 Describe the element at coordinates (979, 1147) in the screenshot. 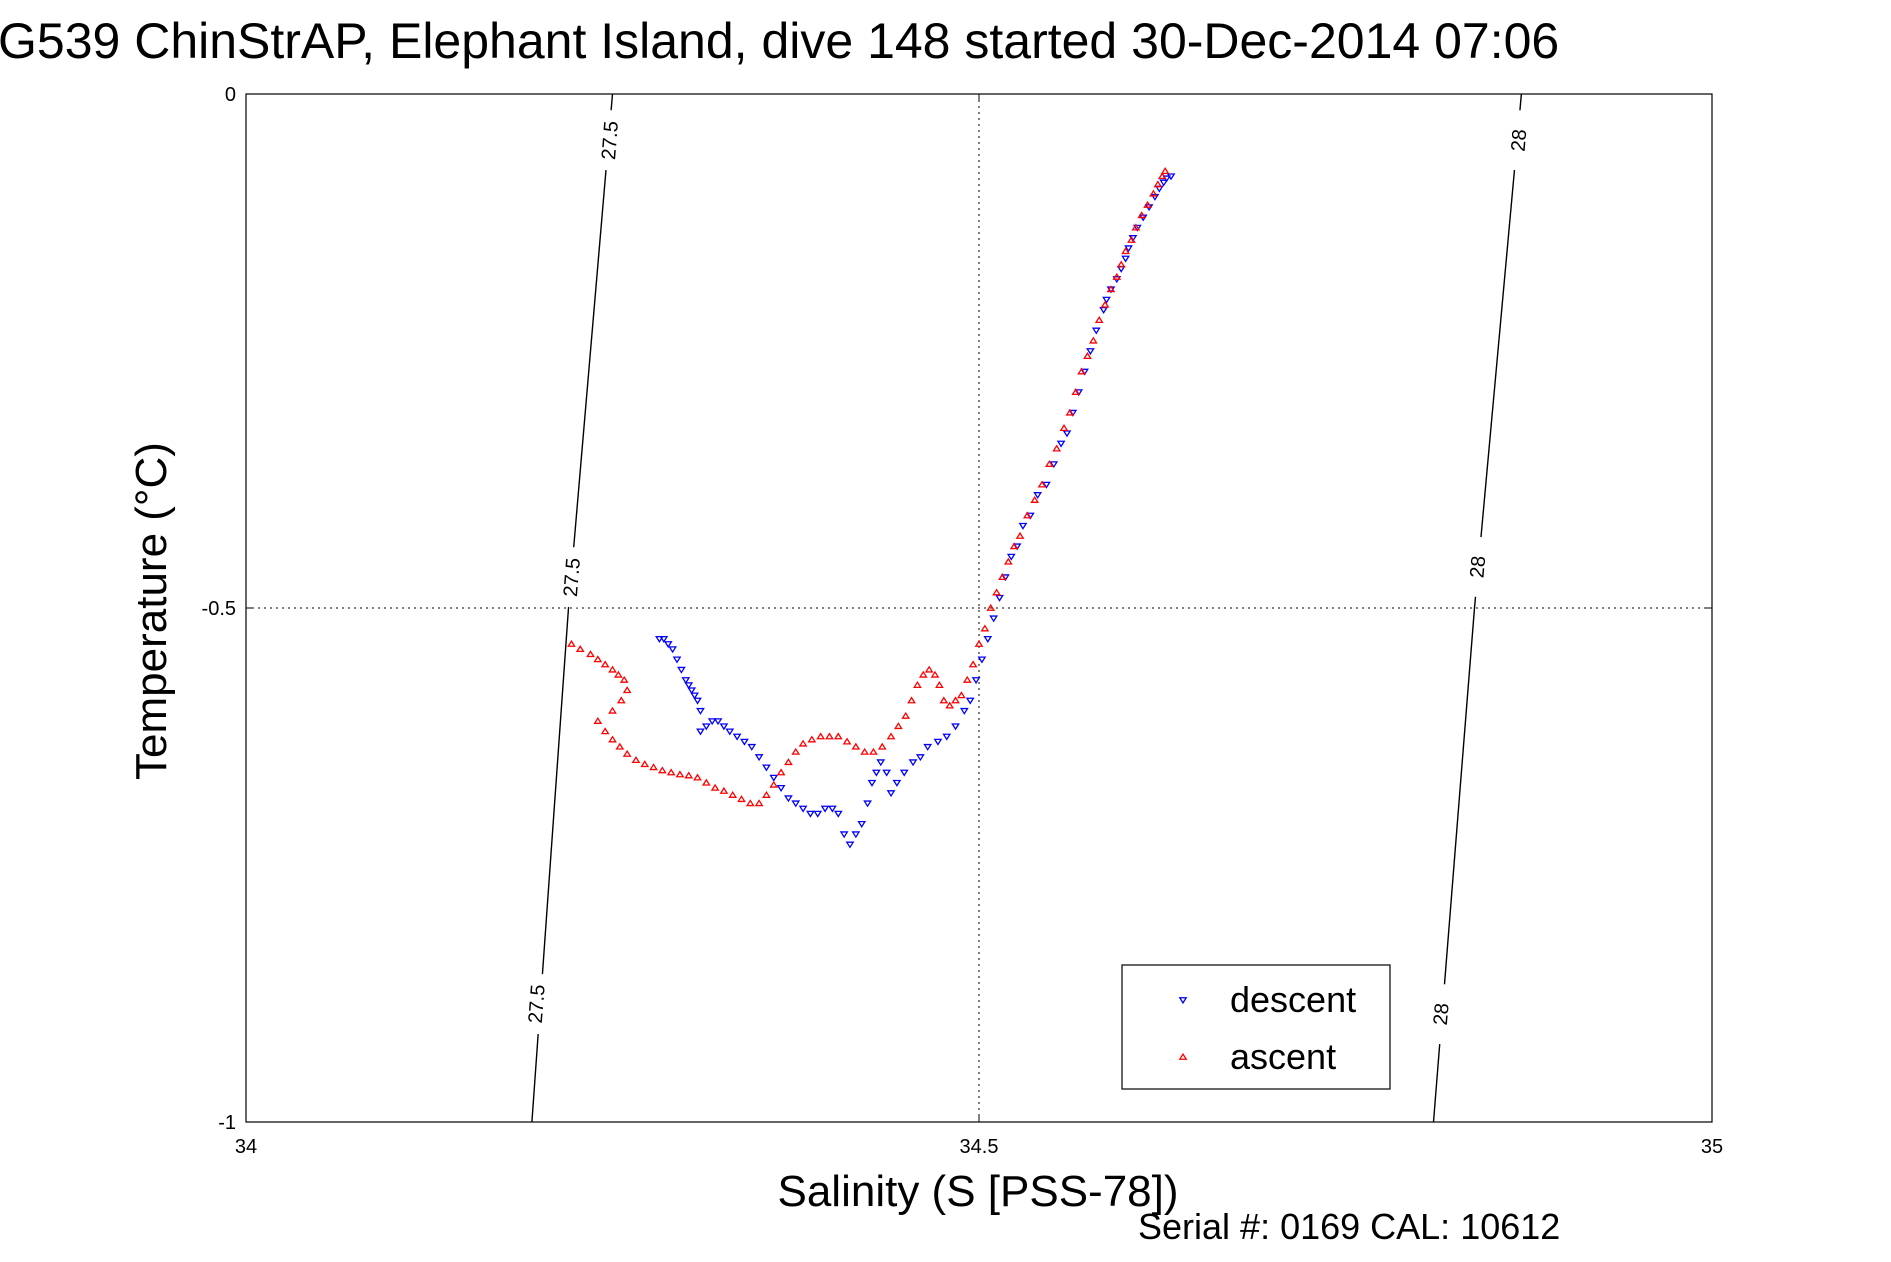

I see `x-tick-label: 34.5` at that location.